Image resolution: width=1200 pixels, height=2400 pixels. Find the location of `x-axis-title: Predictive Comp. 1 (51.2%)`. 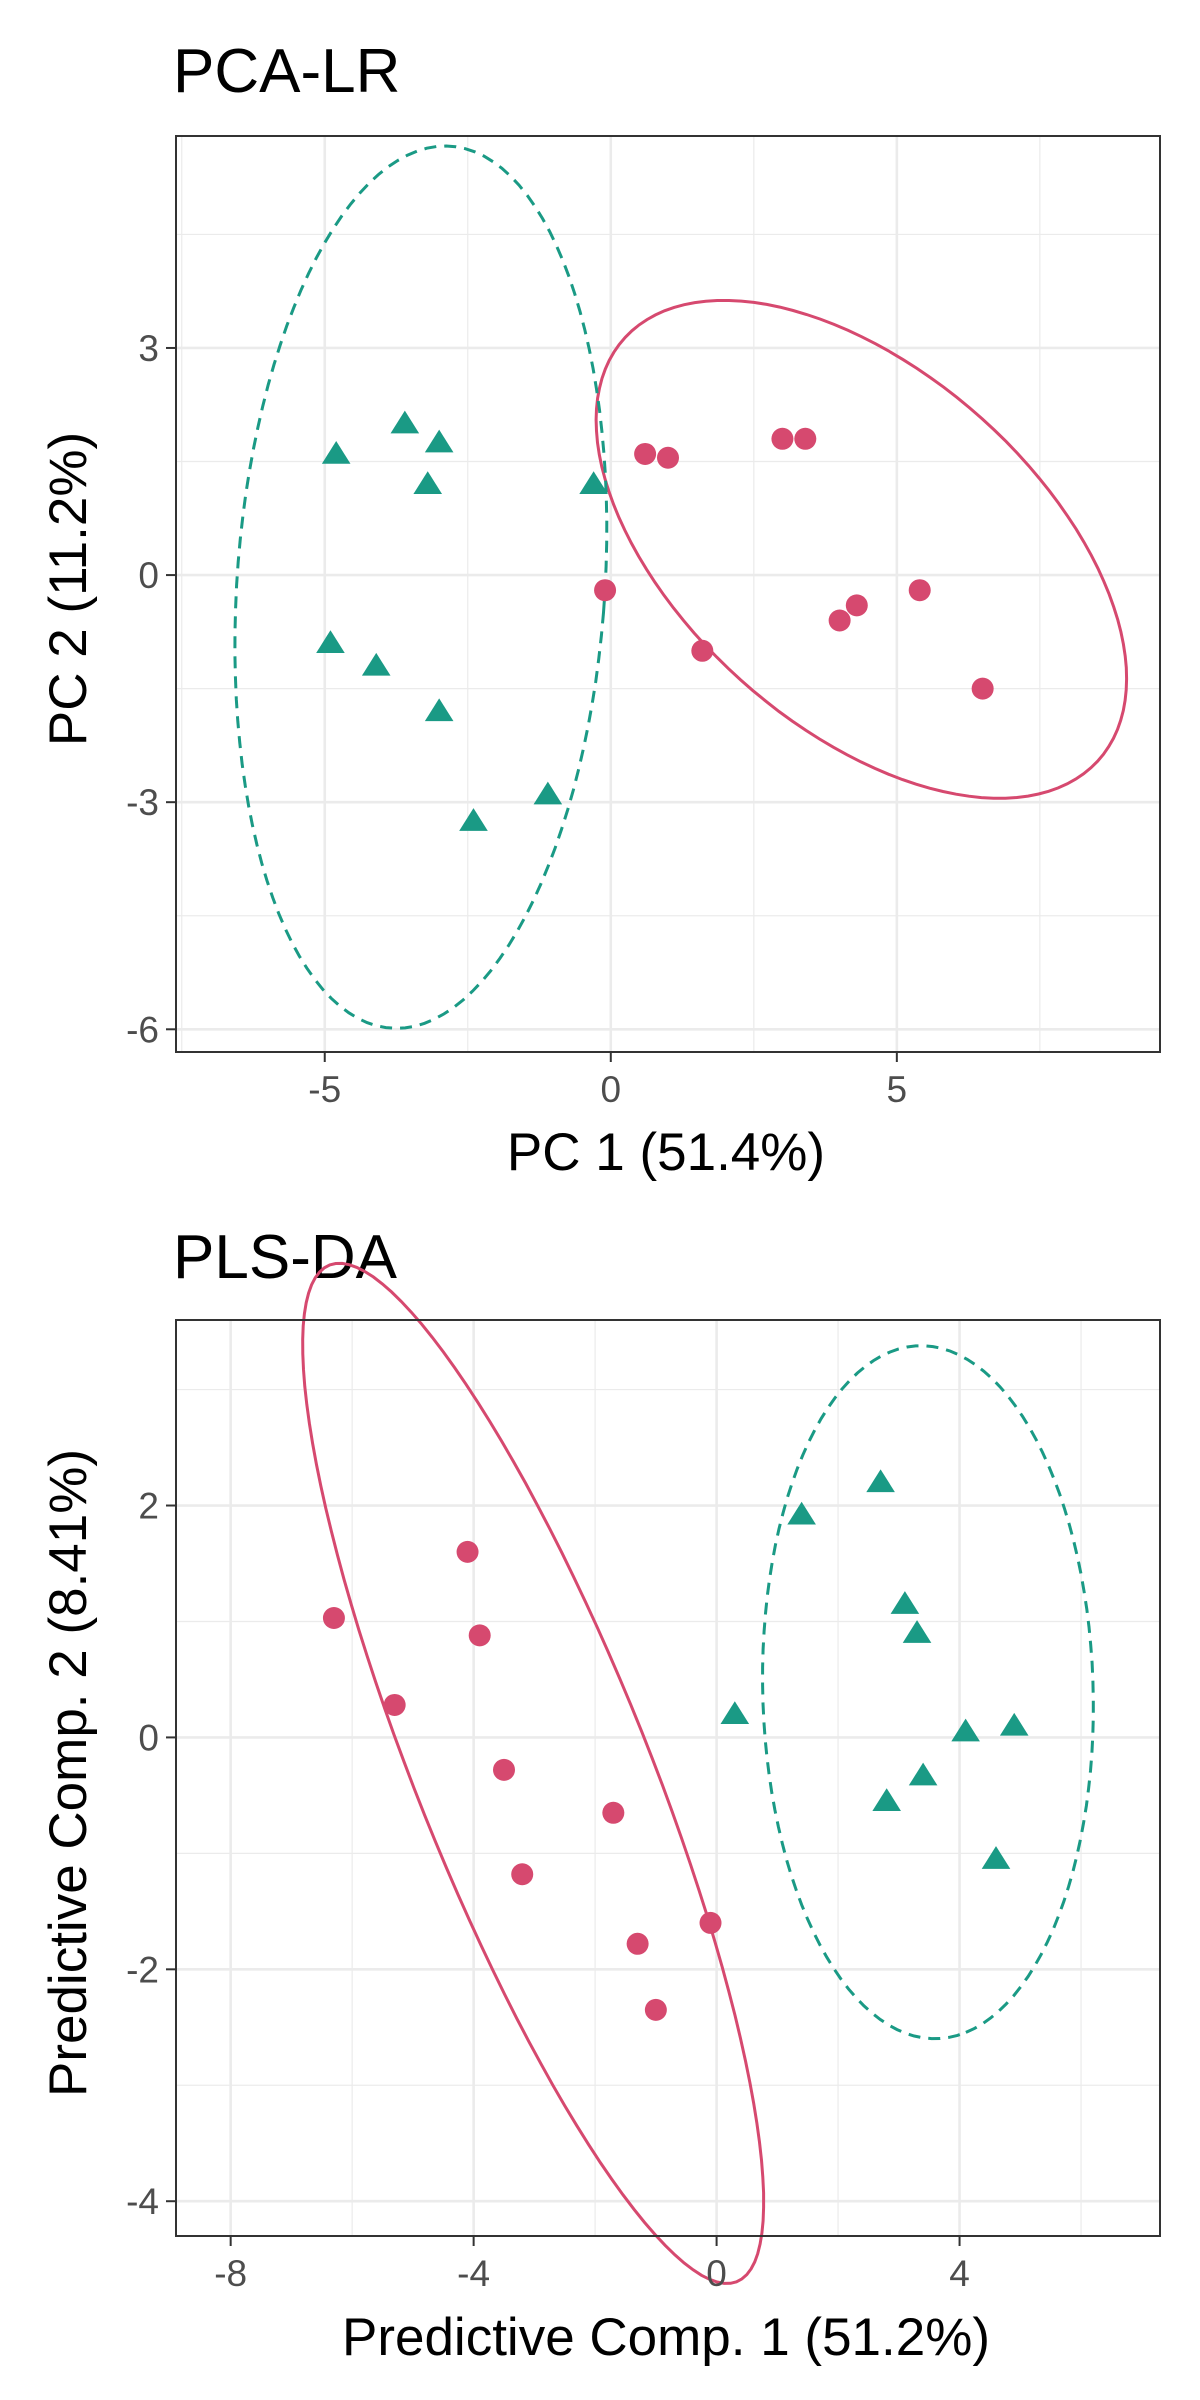

x-axis-title: Predictive Comp. 1 (51.2%) is located at coordinates (666, 2337).